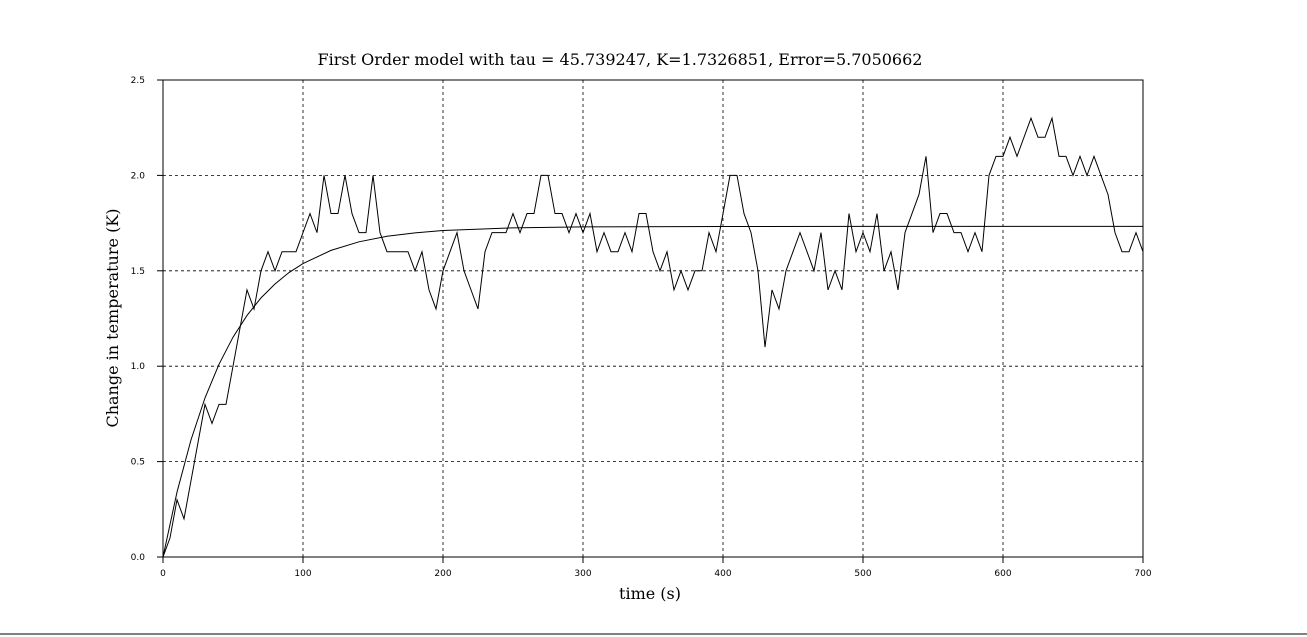 Image resolution: width=1307 pixels, height=637 pixels. I want to click on y-tick-label: 0.5, so click(138, 463).